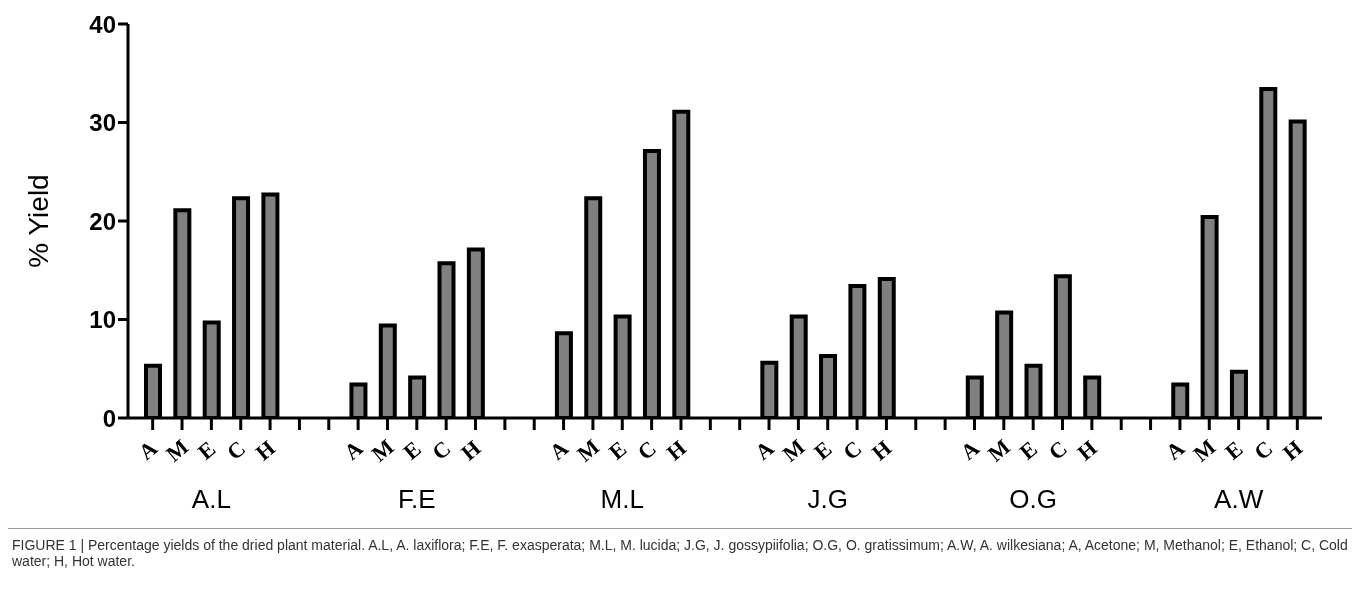  I want to click on y-tick-label: 20, so click(102, 221).